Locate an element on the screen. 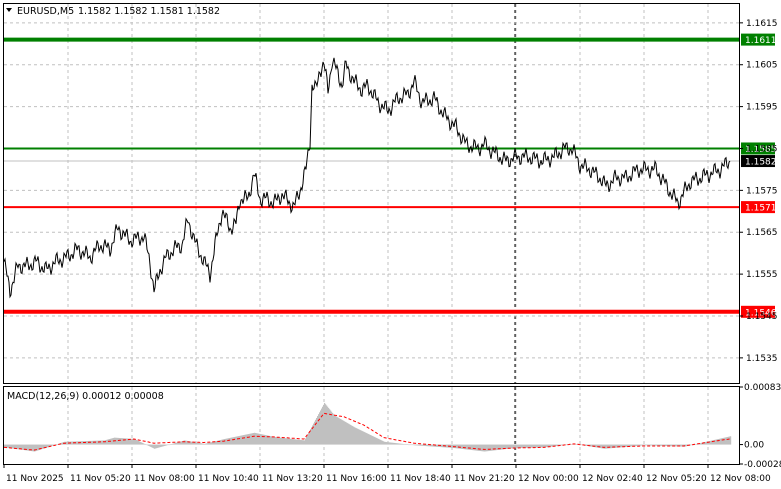 Image resolution: width=781 pixels, height=489 pixels. y-tick-label: 1.1545 is located at coordinates (762, 317).